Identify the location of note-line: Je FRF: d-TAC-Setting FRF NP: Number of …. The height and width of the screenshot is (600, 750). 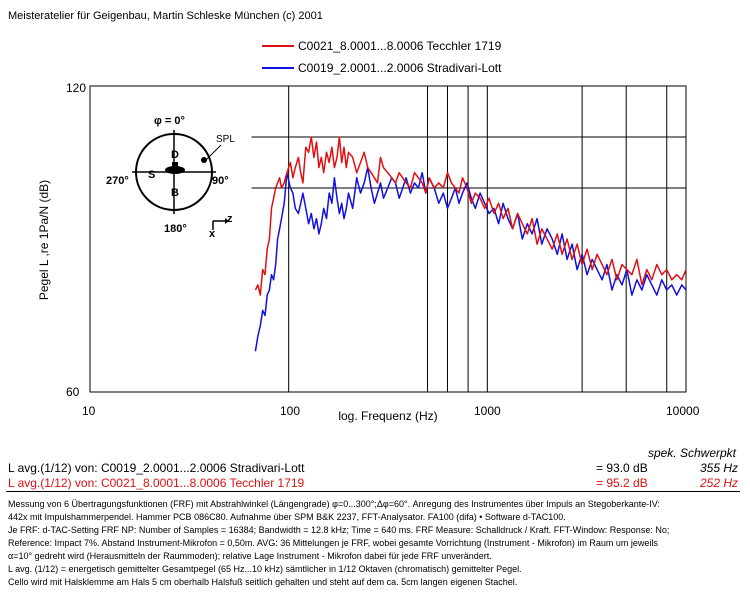
(339, 530).